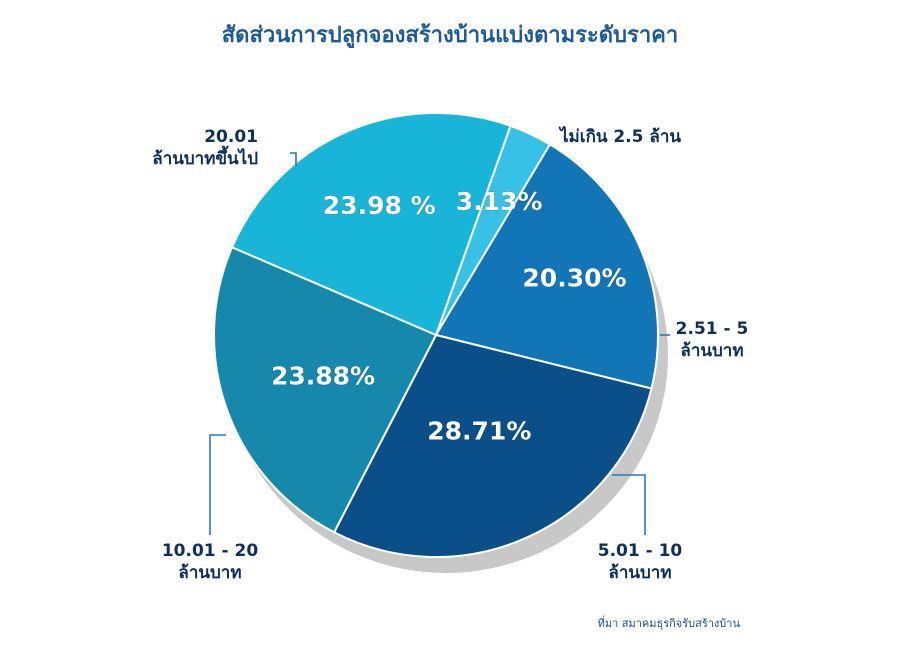 The image size is (900, 657). Describe the element at coordinates (479, 431) in the screenshot. I see `slice-percentage-label: 28.71%` at that location.